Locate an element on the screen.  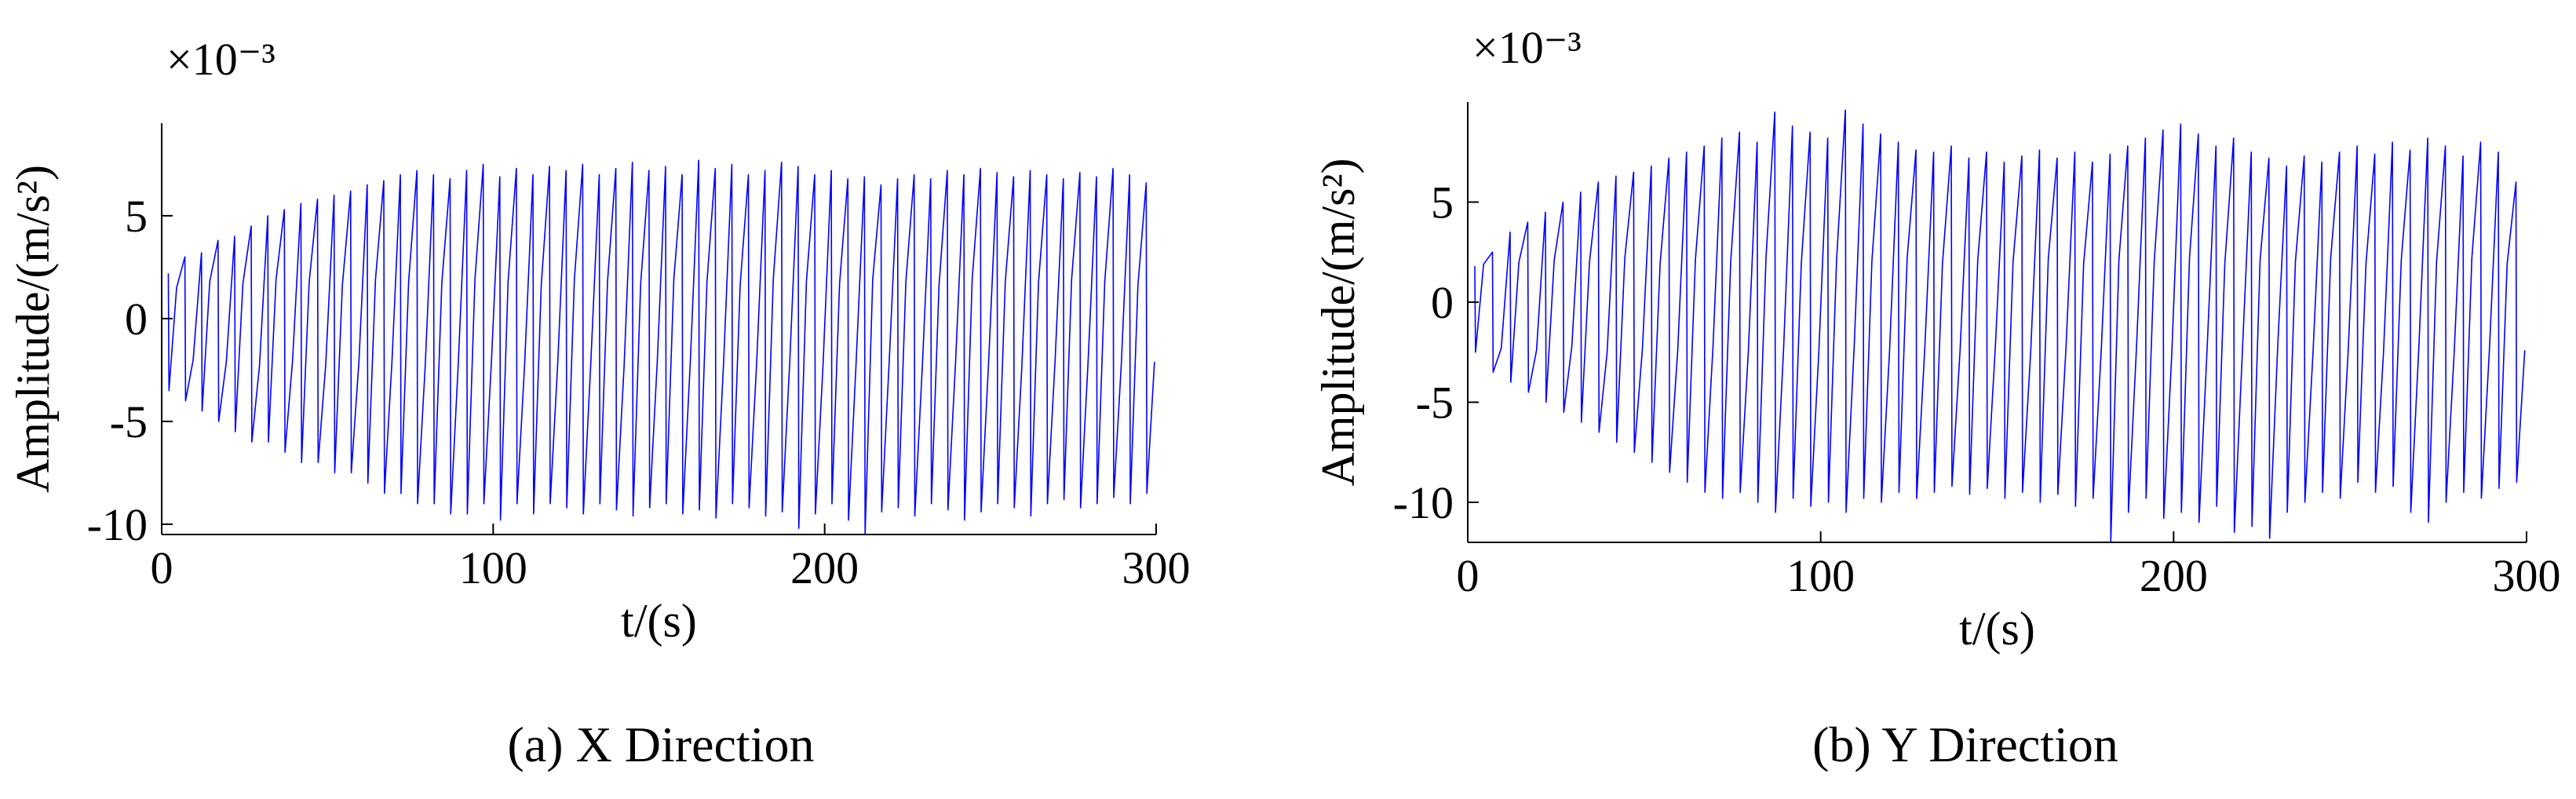
caption: (a) X Direction is located at coordinates (661, 744).